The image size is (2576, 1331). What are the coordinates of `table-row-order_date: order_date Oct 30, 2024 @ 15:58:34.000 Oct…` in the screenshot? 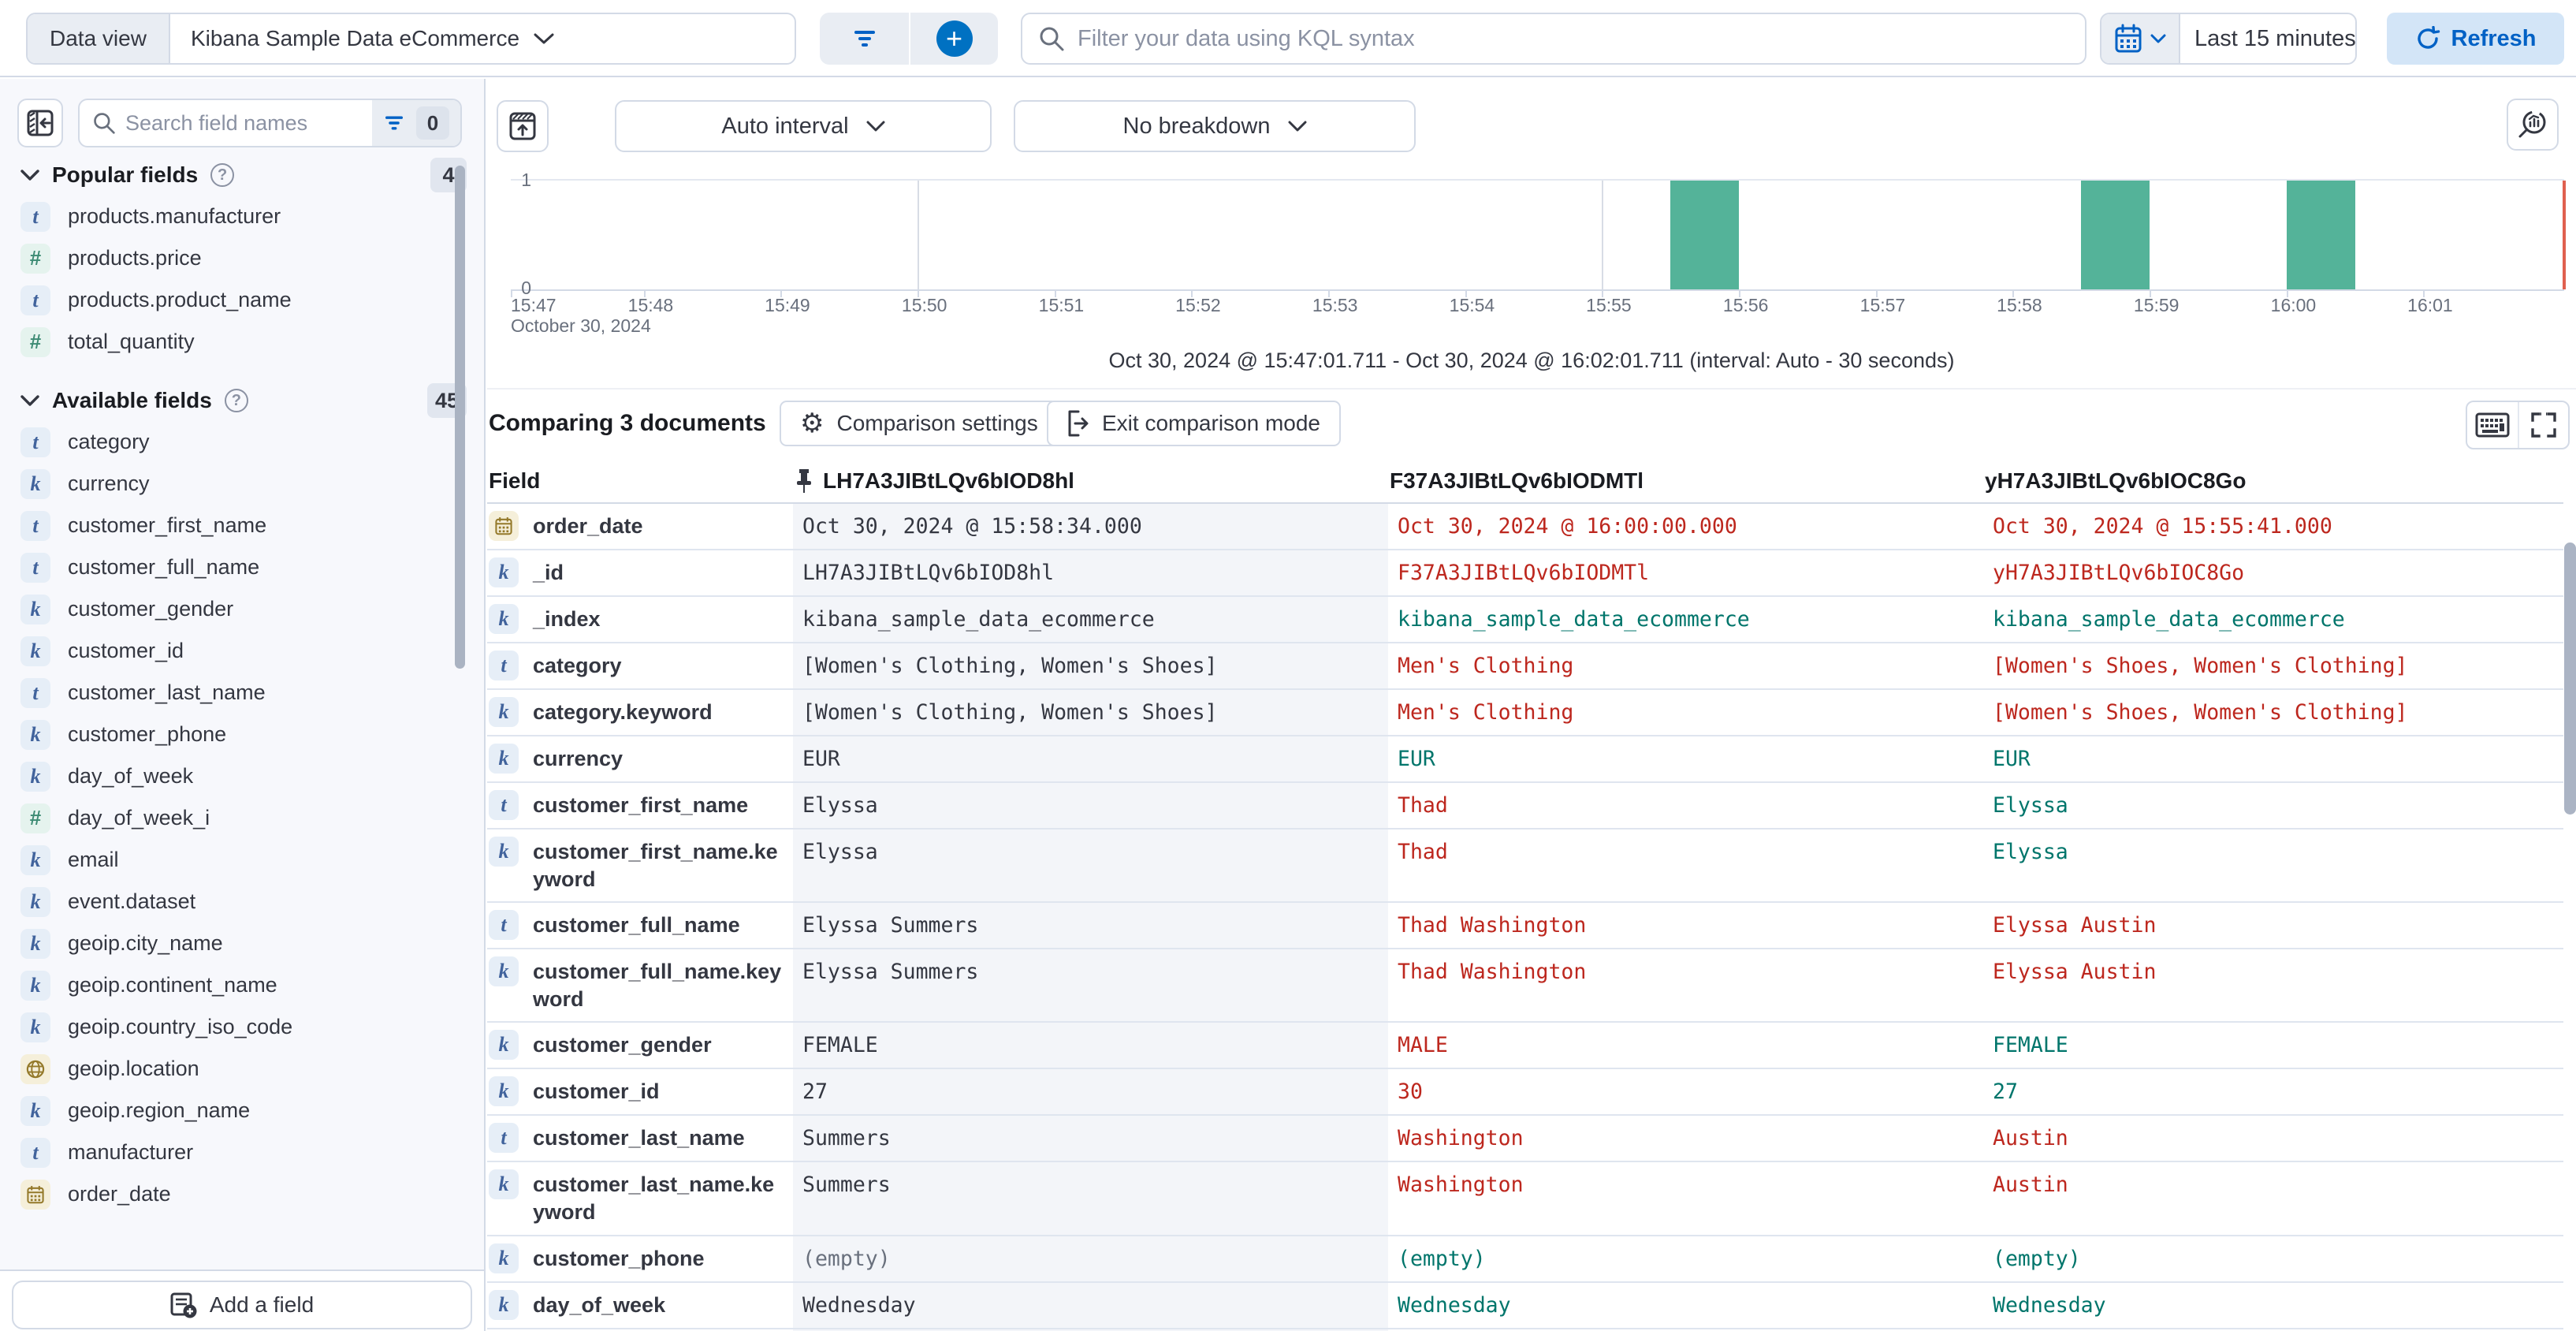 It's located at (1525, 527).